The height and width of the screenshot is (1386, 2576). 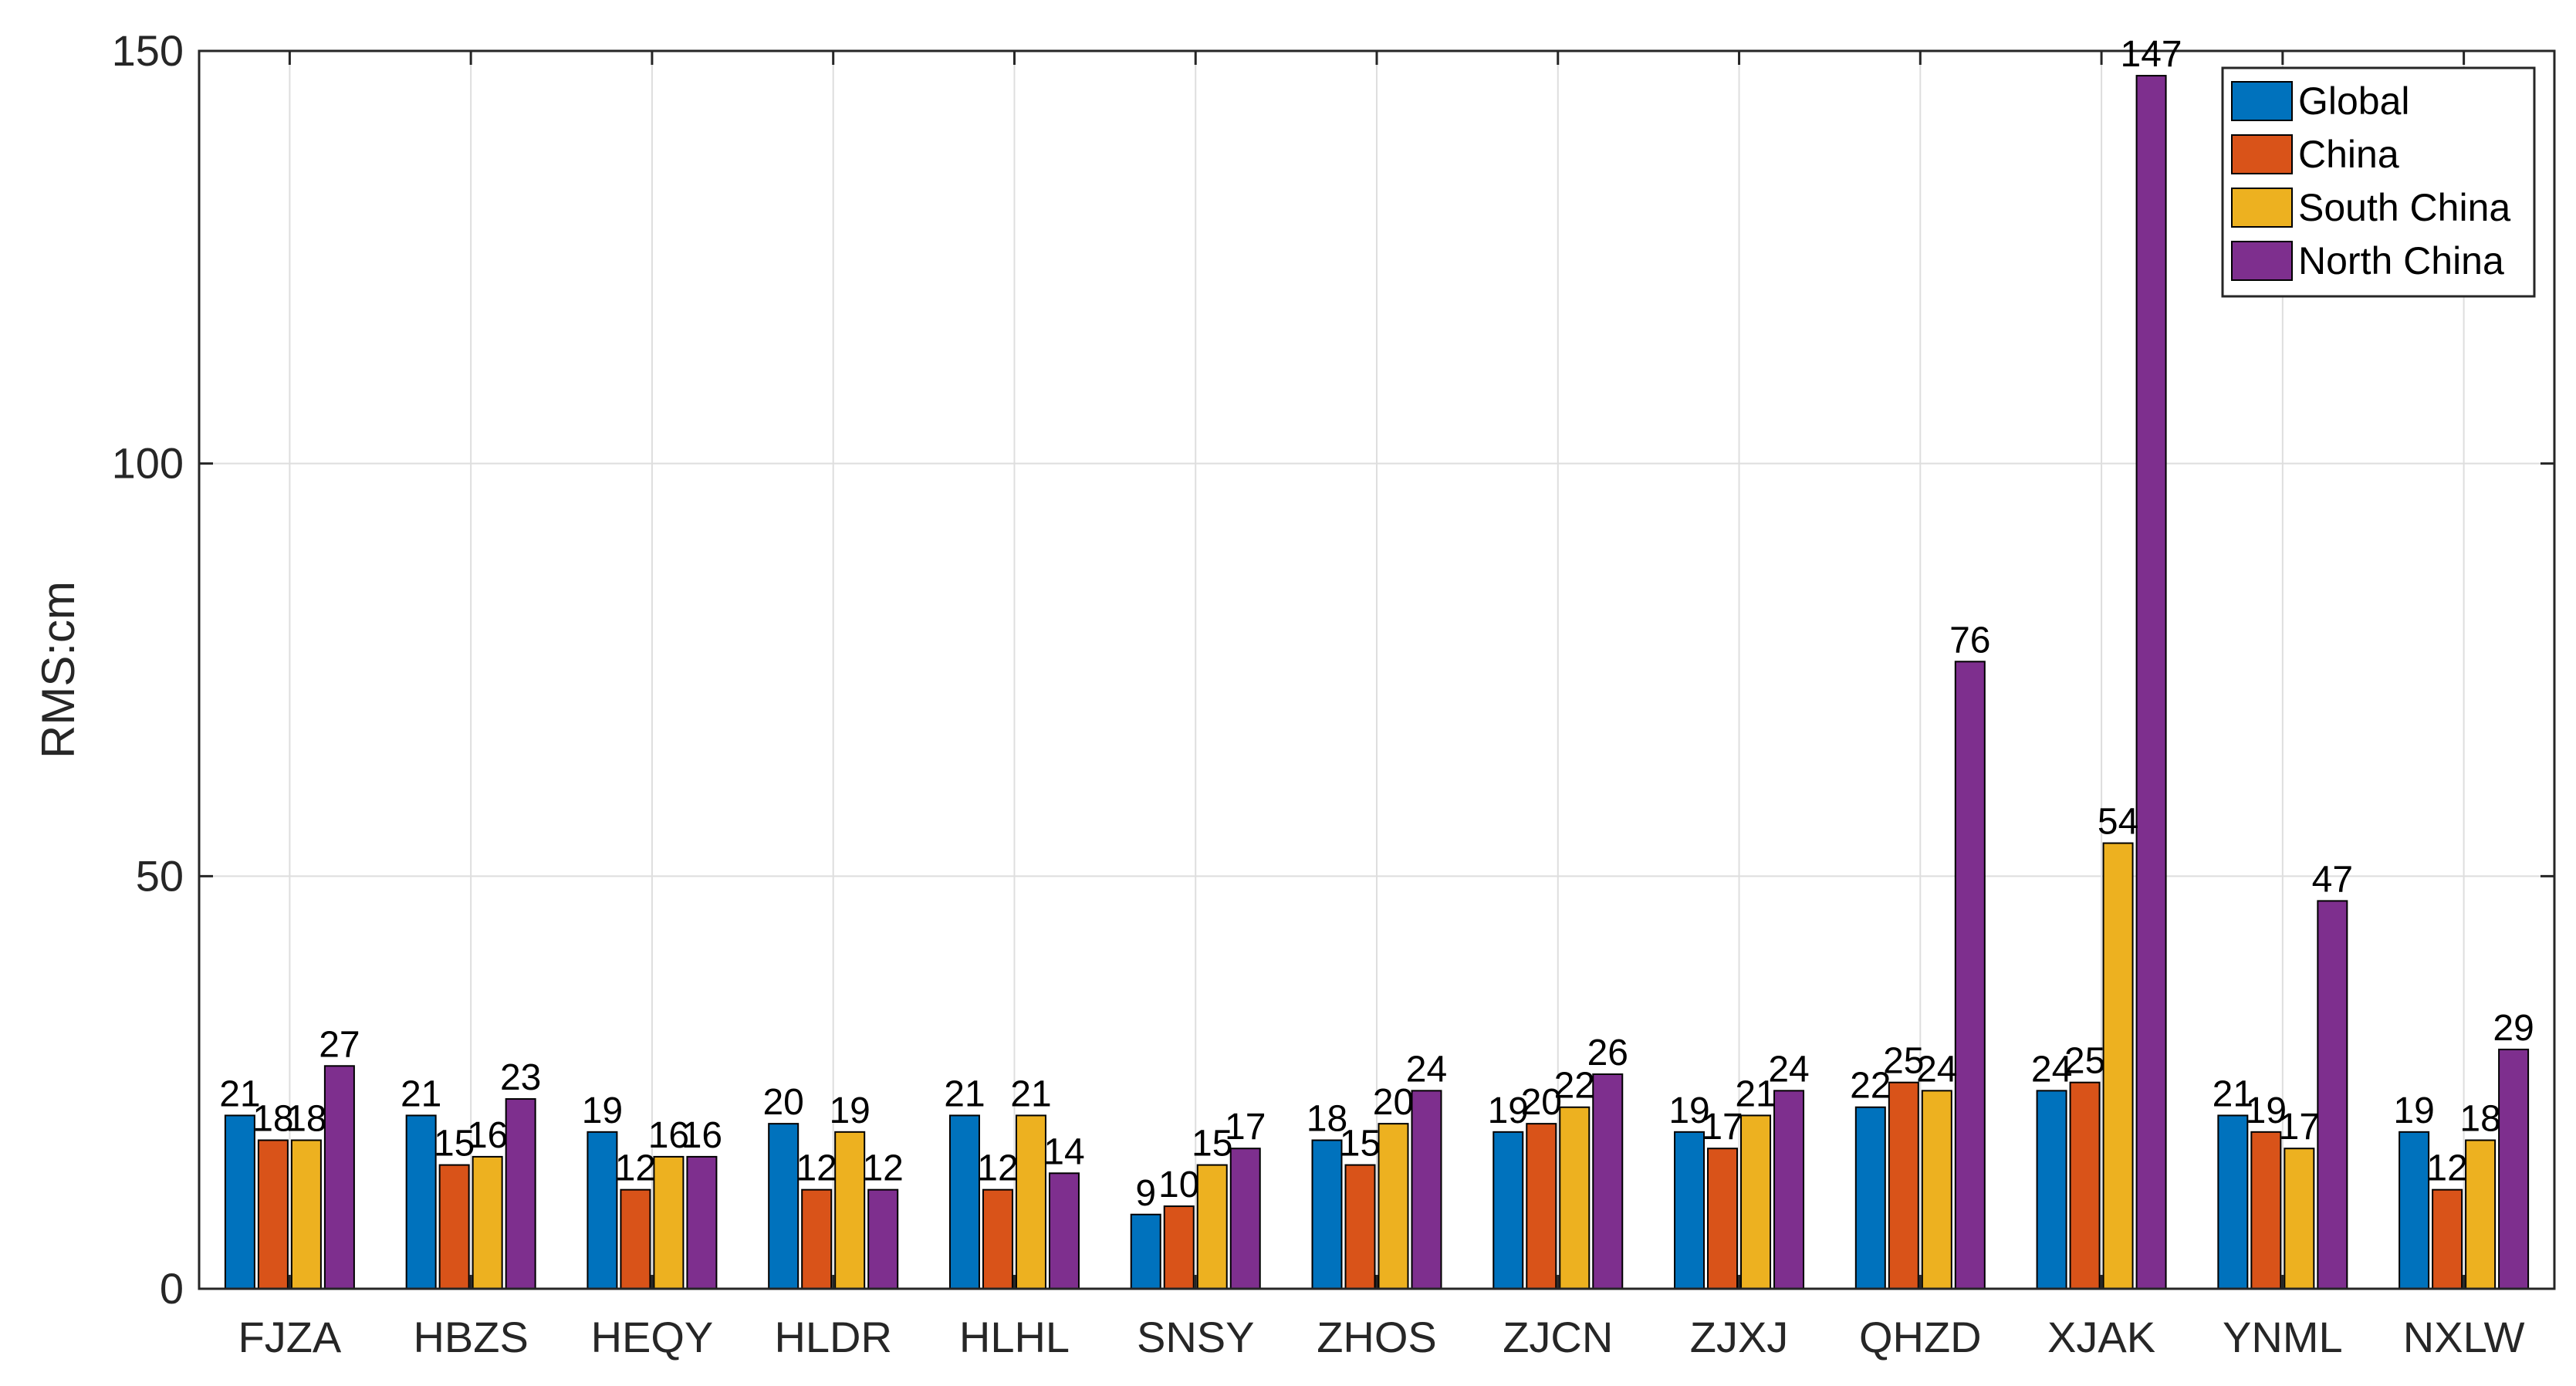 What do you see at coordinates (2513, 1028) in the screenshot?
I see `data-label: 29` at bounding box center [2513, 1028].